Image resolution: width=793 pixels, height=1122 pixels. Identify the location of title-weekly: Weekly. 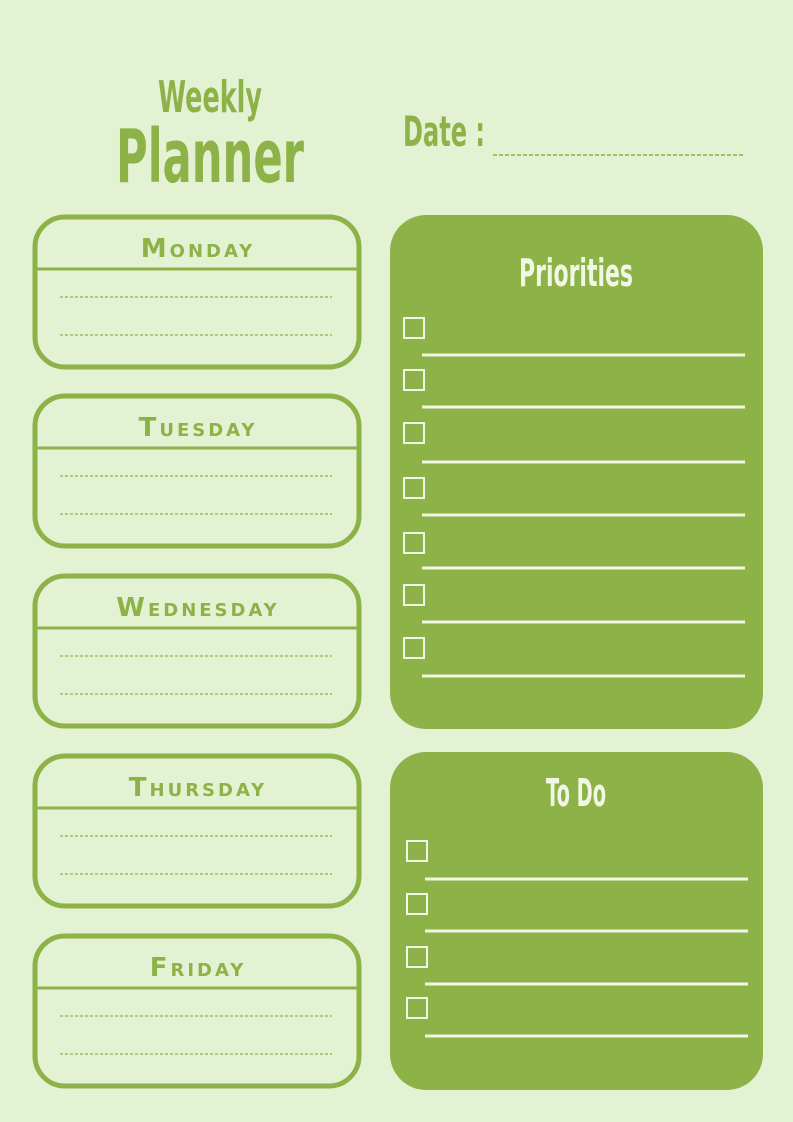
(210, 97).